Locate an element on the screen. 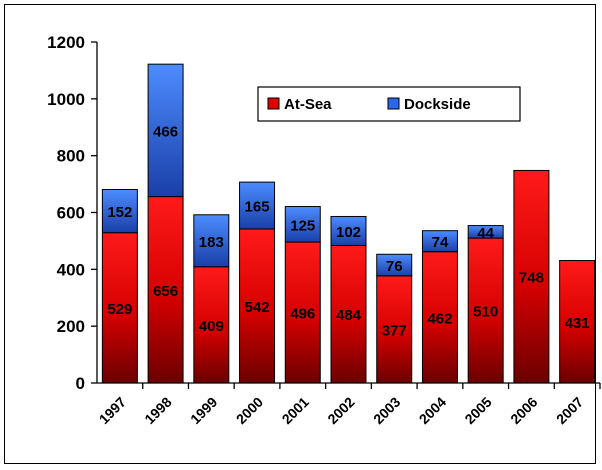 This screenshot has width=602, height=470. bar-dockside-2000 is located at coordinates (257, 205).